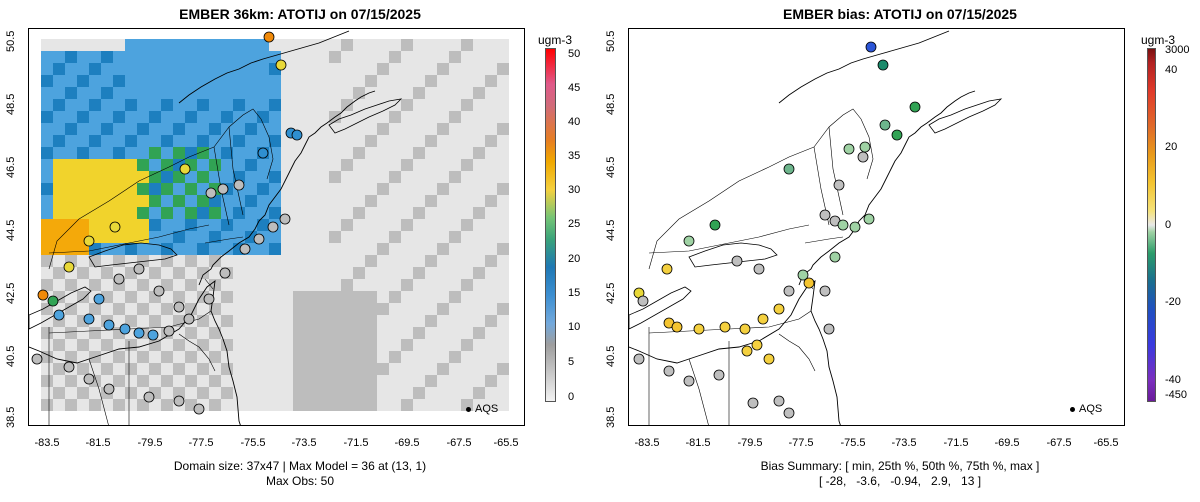 This screenshot has height=502, width=1200. I want to click on left-xtick: -75.5, so click(253, 443).